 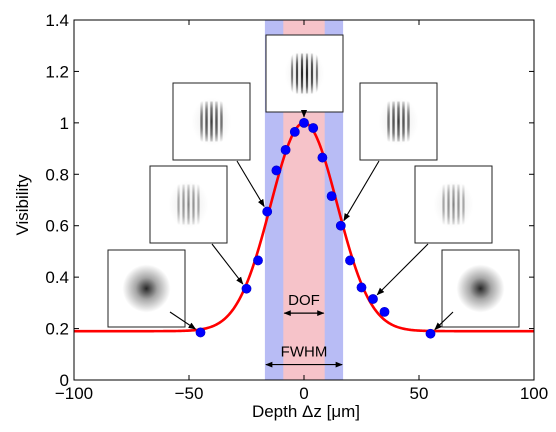 I want to click on y-tick-label: 1, so click(x=64, y=123).